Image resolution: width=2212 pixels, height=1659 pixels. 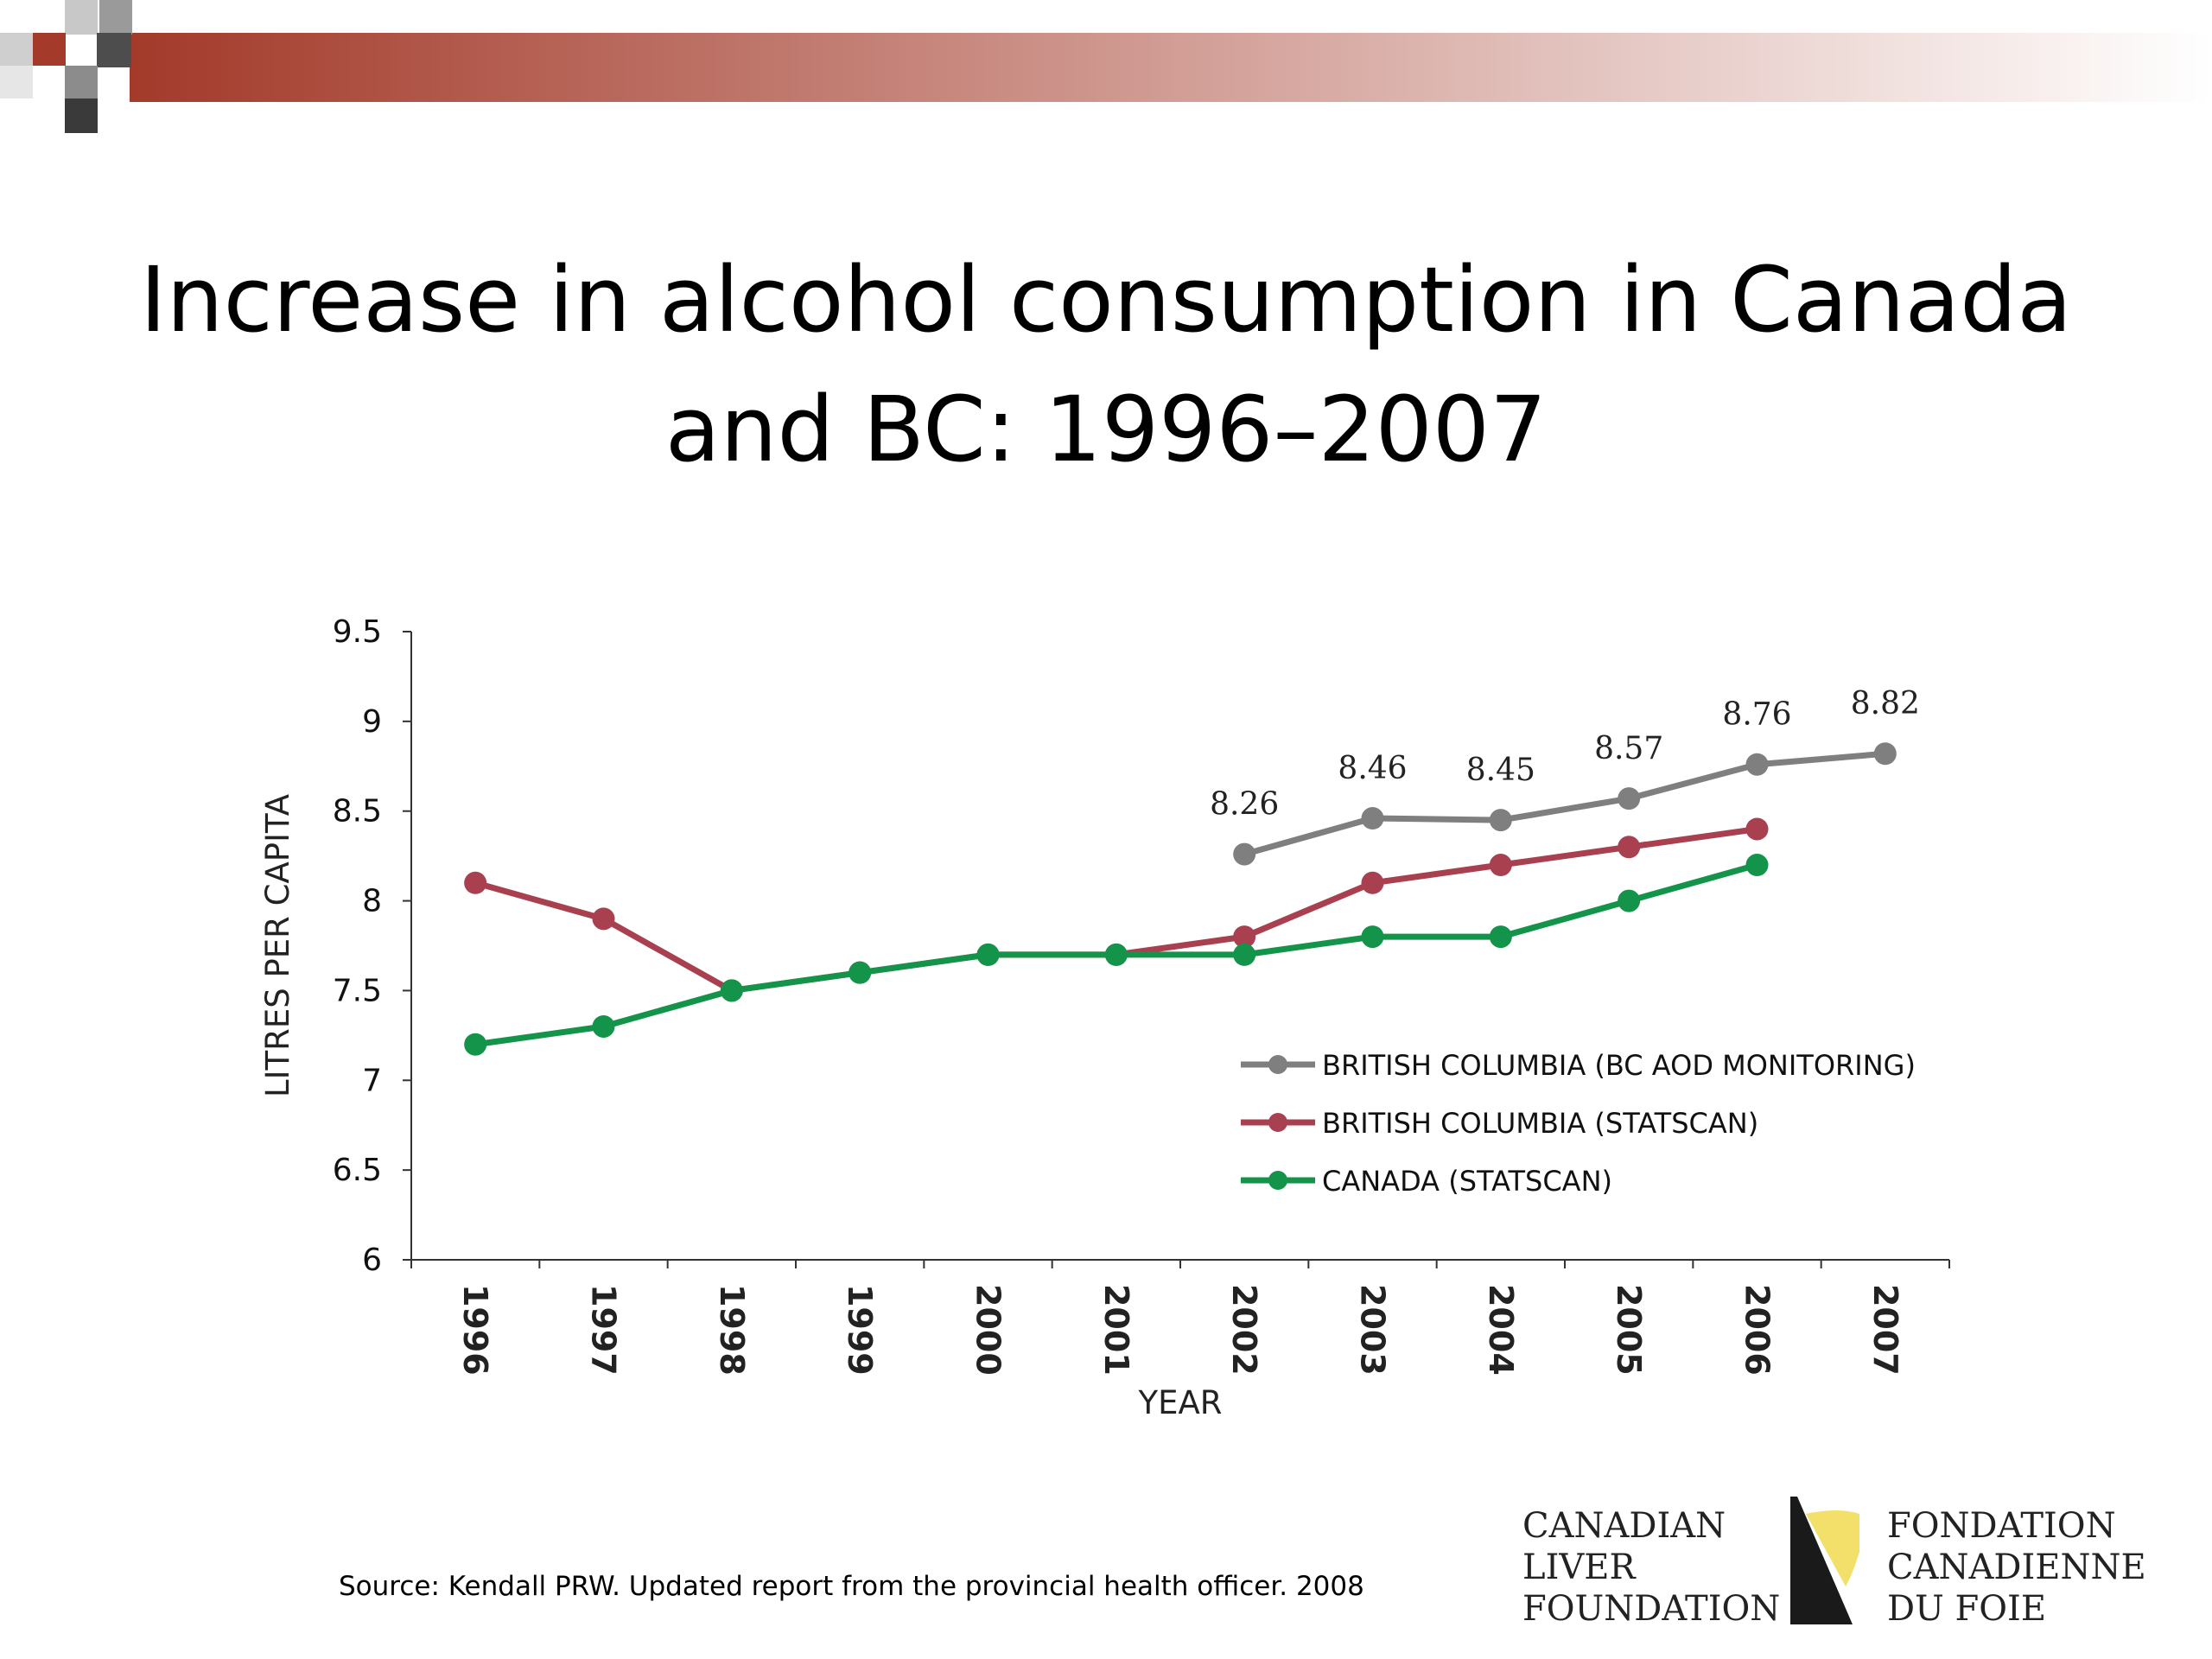 What do you see at coordinates (1651, 1567) in the screenshot?
I see `logo-english-name: CANADIAN LIVER FOUNDATION` at bounding box center [1651, 1567].